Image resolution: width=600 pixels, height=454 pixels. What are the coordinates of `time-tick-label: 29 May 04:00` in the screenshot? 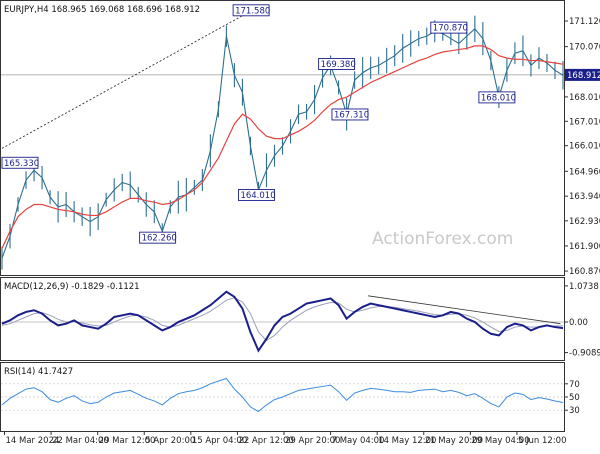 It's located at (500, 441).